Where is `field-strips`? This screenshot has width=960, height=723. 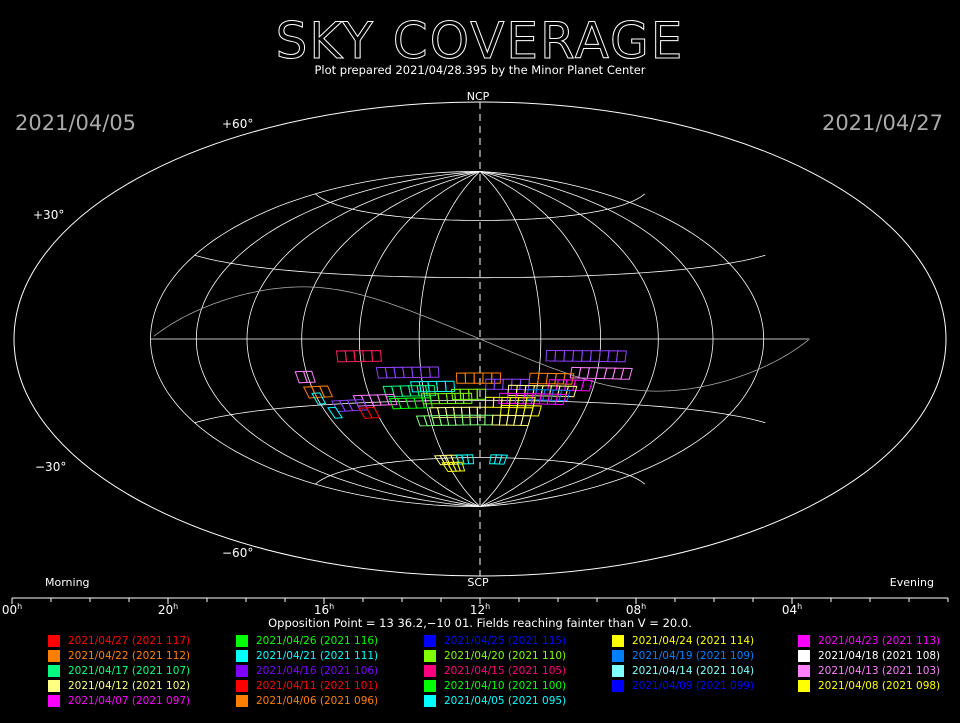
field-strips is located at coordinates (463, 411).